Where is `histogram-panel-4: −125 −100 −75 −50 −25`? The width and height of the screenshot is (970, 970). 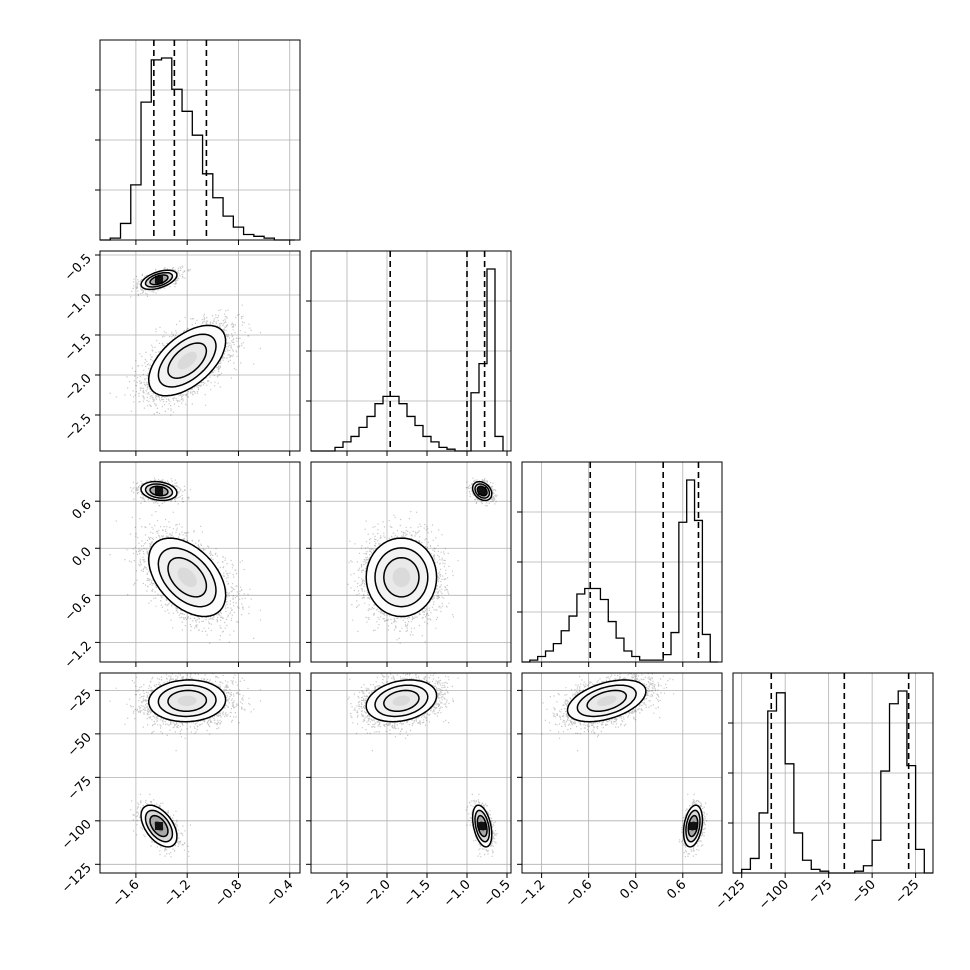 histogram-panel-4: −125 −100 −75 −50 −25 is located at coordinates (823, 792).